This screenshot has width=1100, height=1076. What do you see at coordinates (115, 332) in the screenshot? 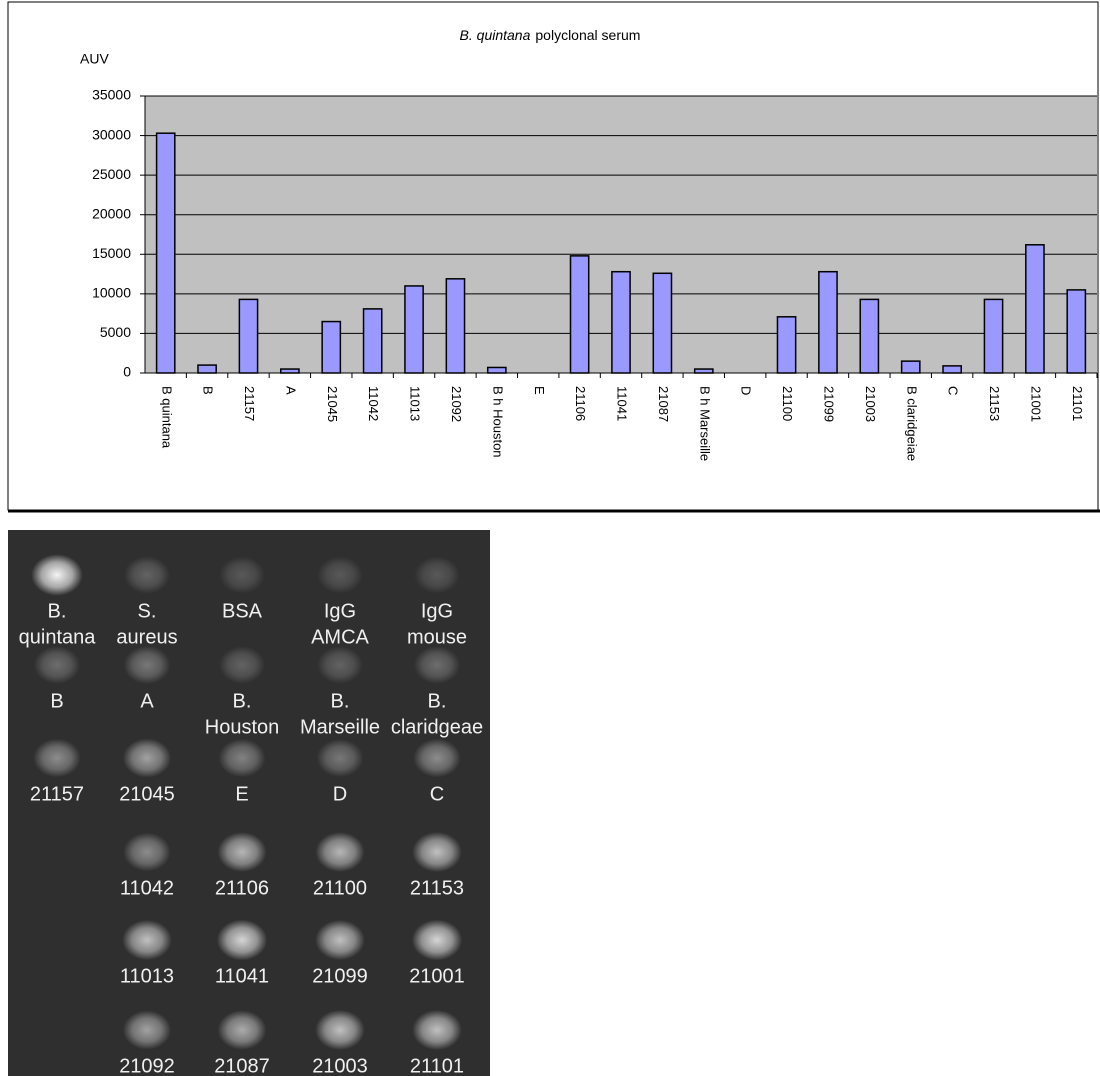
I see `y-tick-label: 5000` at bounding box center [115, 332].